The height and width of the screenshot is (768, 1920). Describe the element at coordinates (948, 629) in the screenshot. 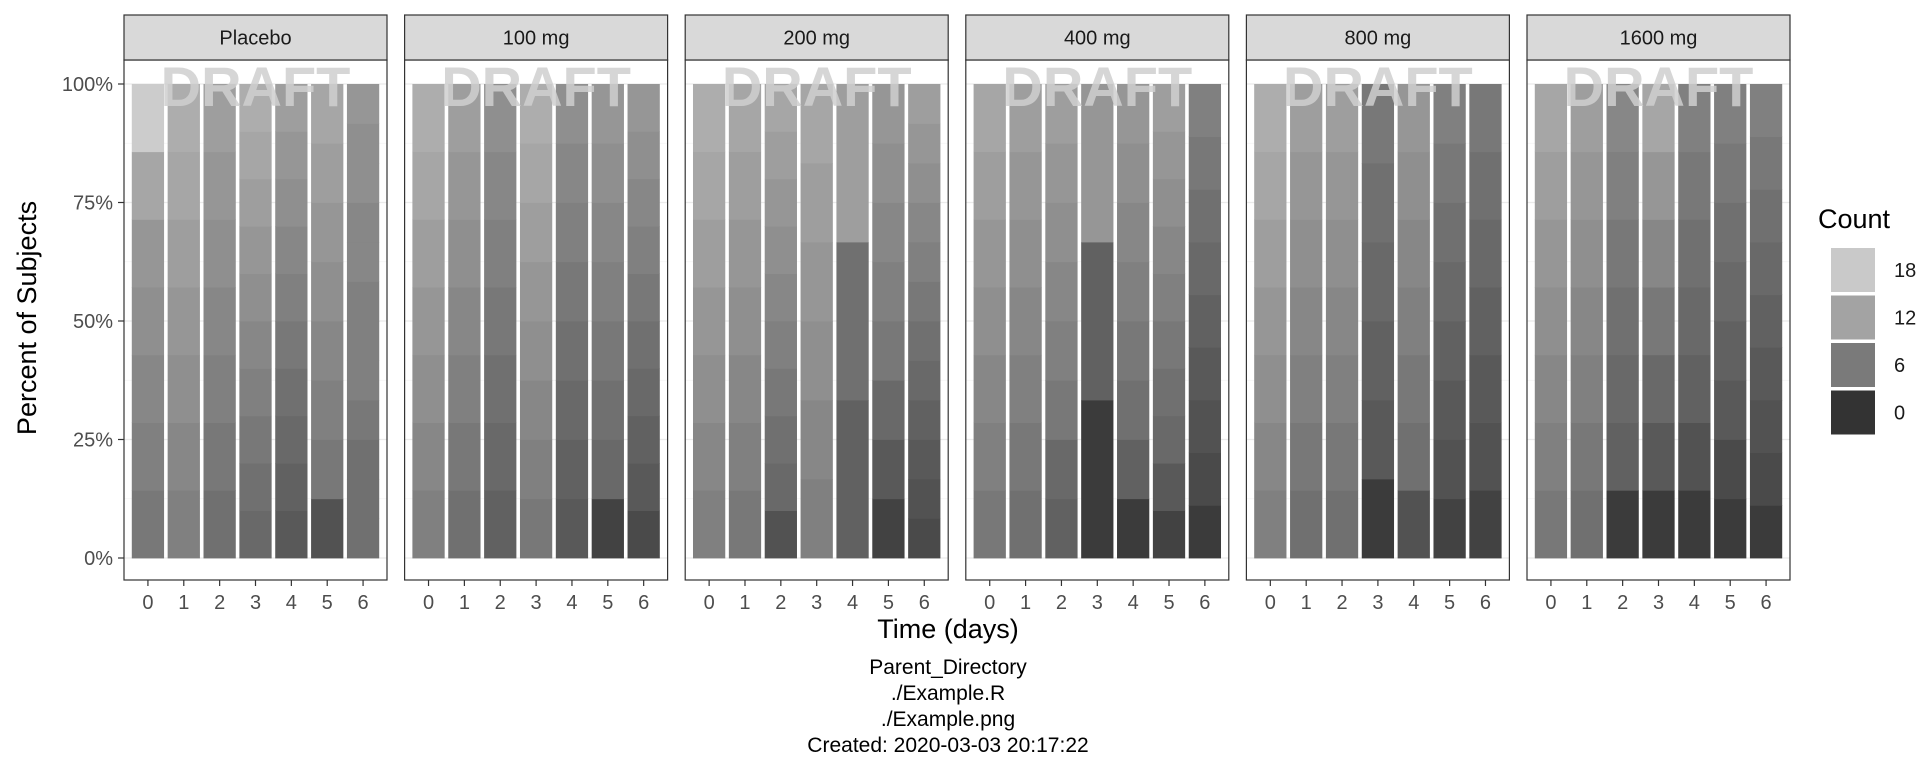

I see `x-axis-title: Time (days)` at that location.